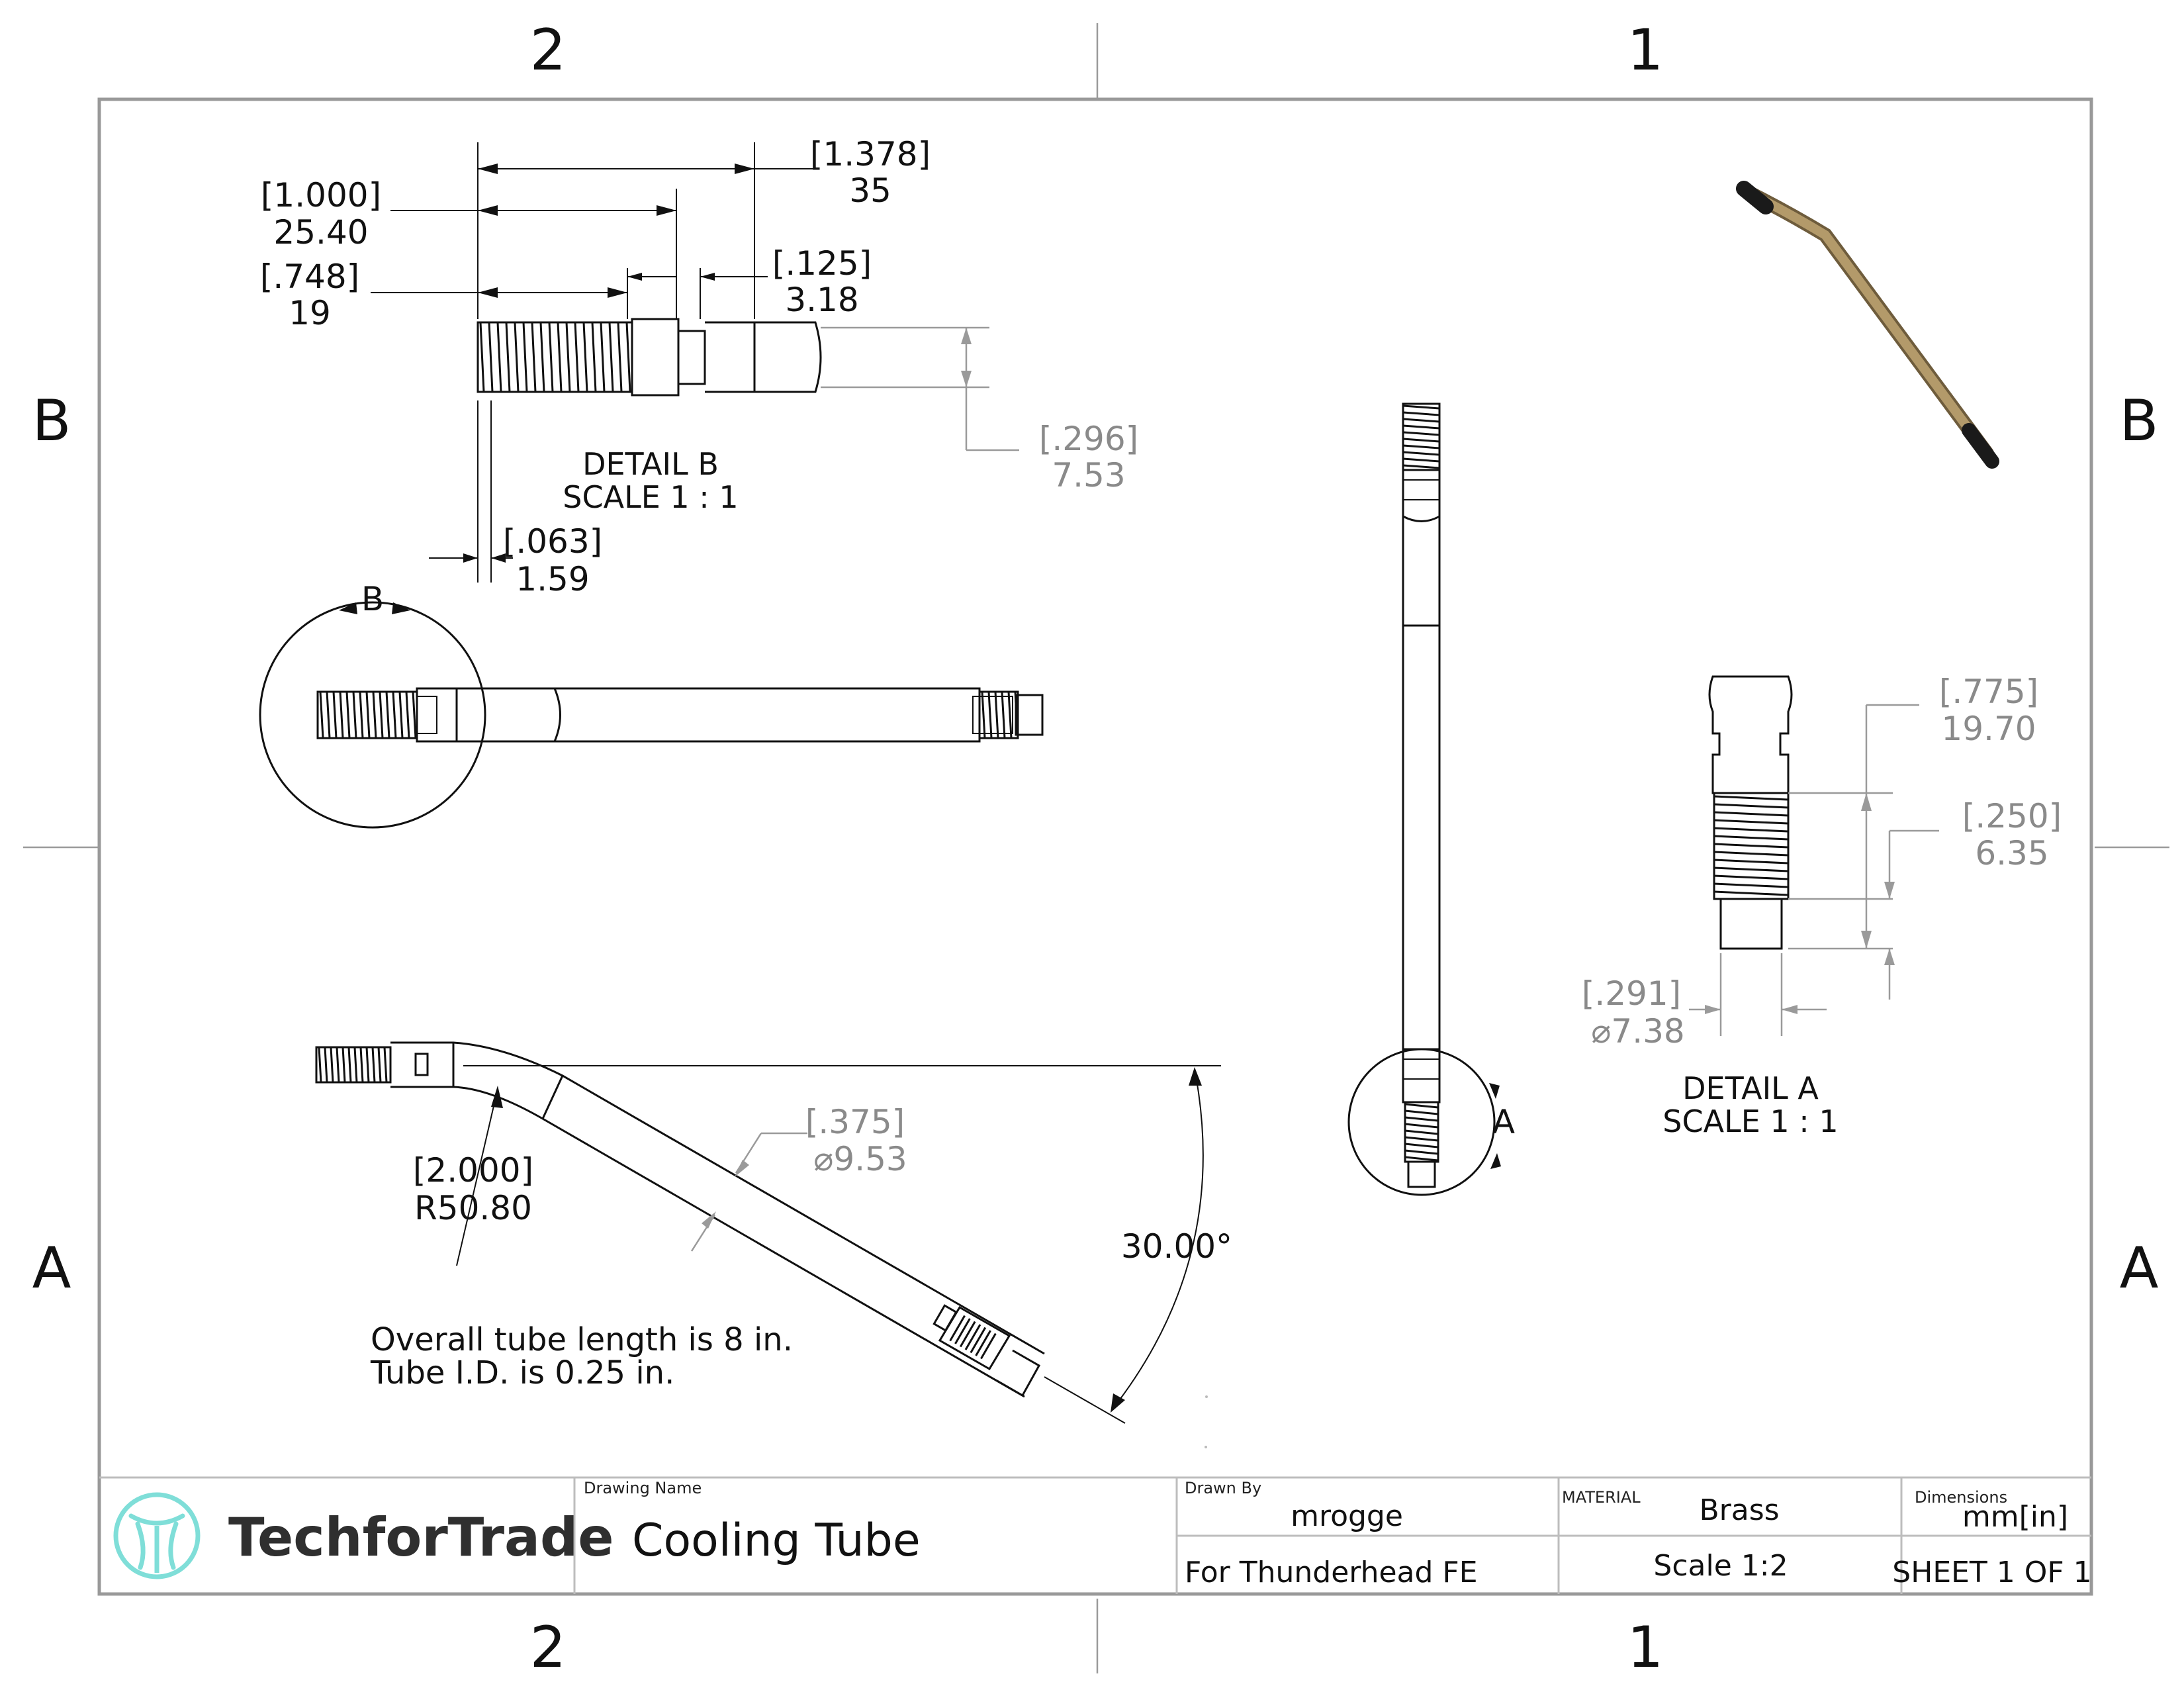 The image size is (2184, 1688). Describe the element at coordinates (1347, 1516) in the screenshot. I see `drawn-by-value: mrogge` at that location.